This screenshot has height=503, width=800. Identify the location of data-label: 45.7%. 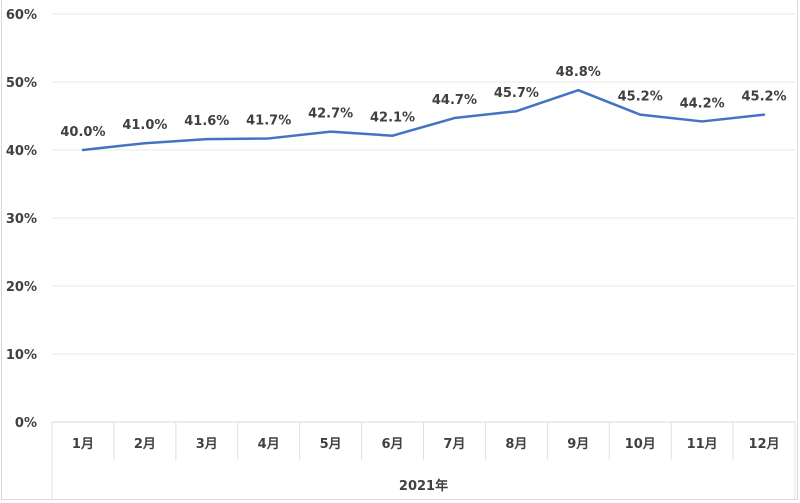
(516, 93).